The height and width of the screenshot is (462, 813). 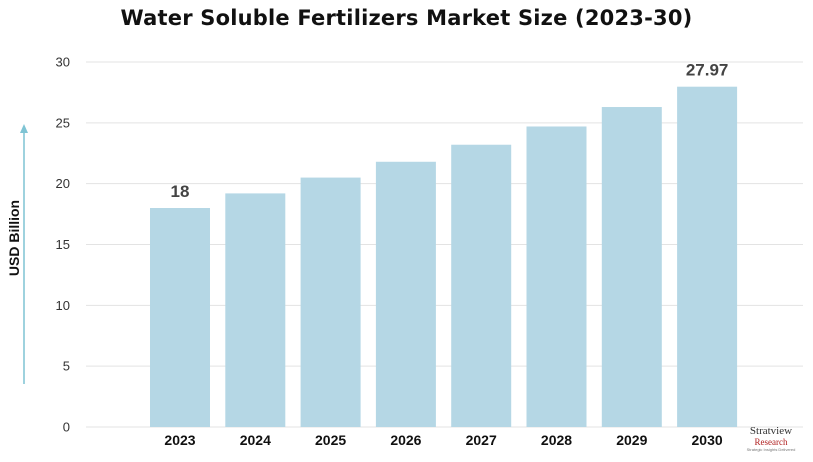 What do you see at coordinates (66, 366) in the screenshot?
I see `y-tick-label: 5` at bounding box center [66, 366].